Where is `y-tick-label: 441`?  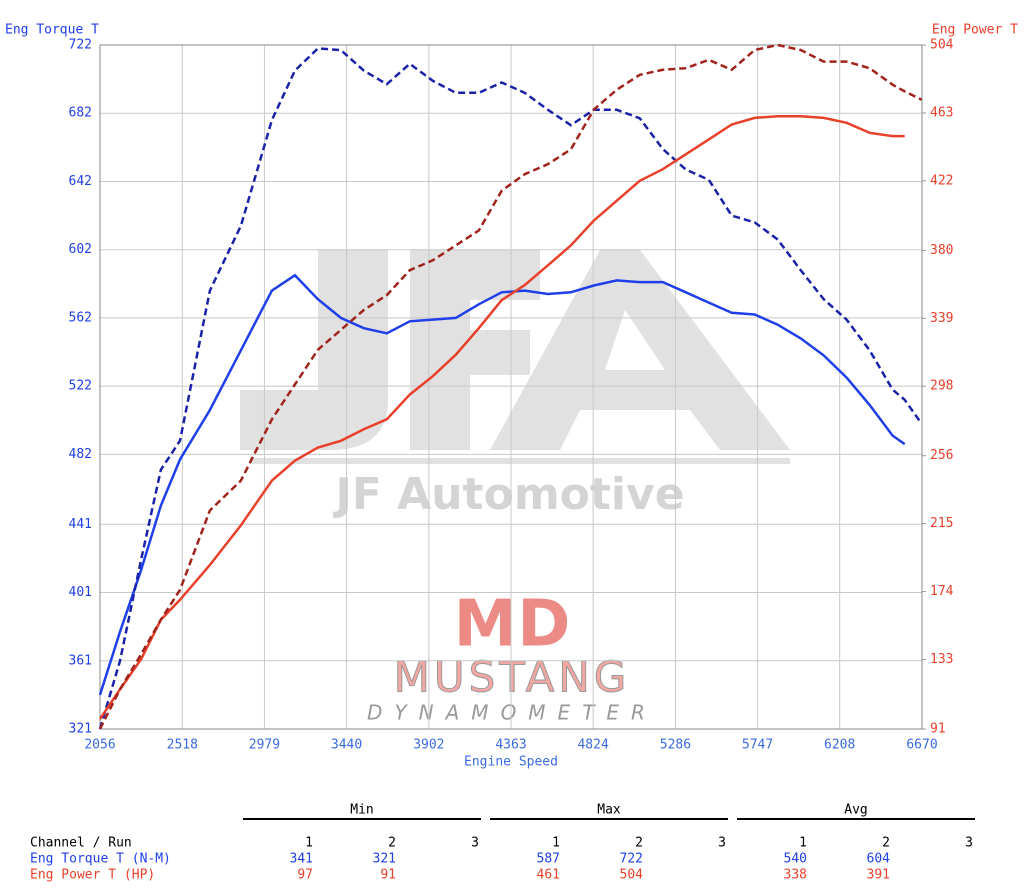
y-tick-label: 441 is located at coordinates (80, 524).